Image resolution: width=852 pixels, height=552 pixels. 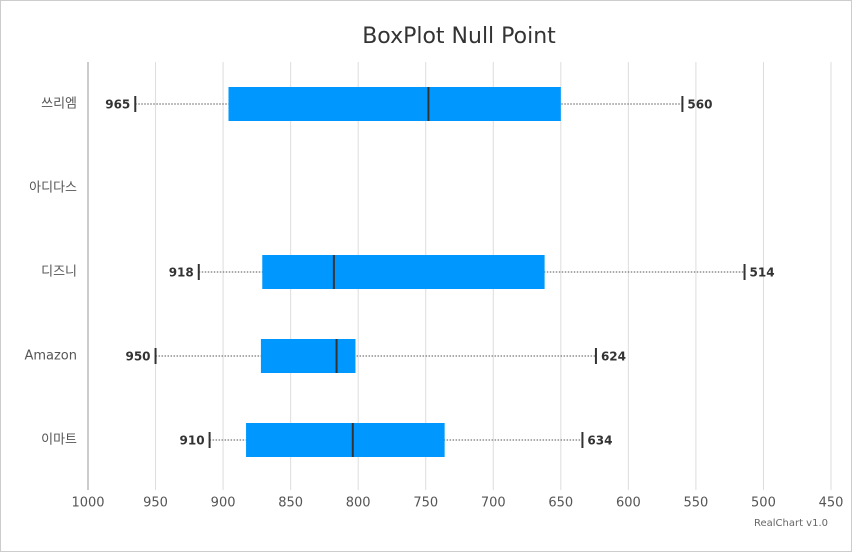 I want to click on value-label: 634, so click(x=599, y=441).